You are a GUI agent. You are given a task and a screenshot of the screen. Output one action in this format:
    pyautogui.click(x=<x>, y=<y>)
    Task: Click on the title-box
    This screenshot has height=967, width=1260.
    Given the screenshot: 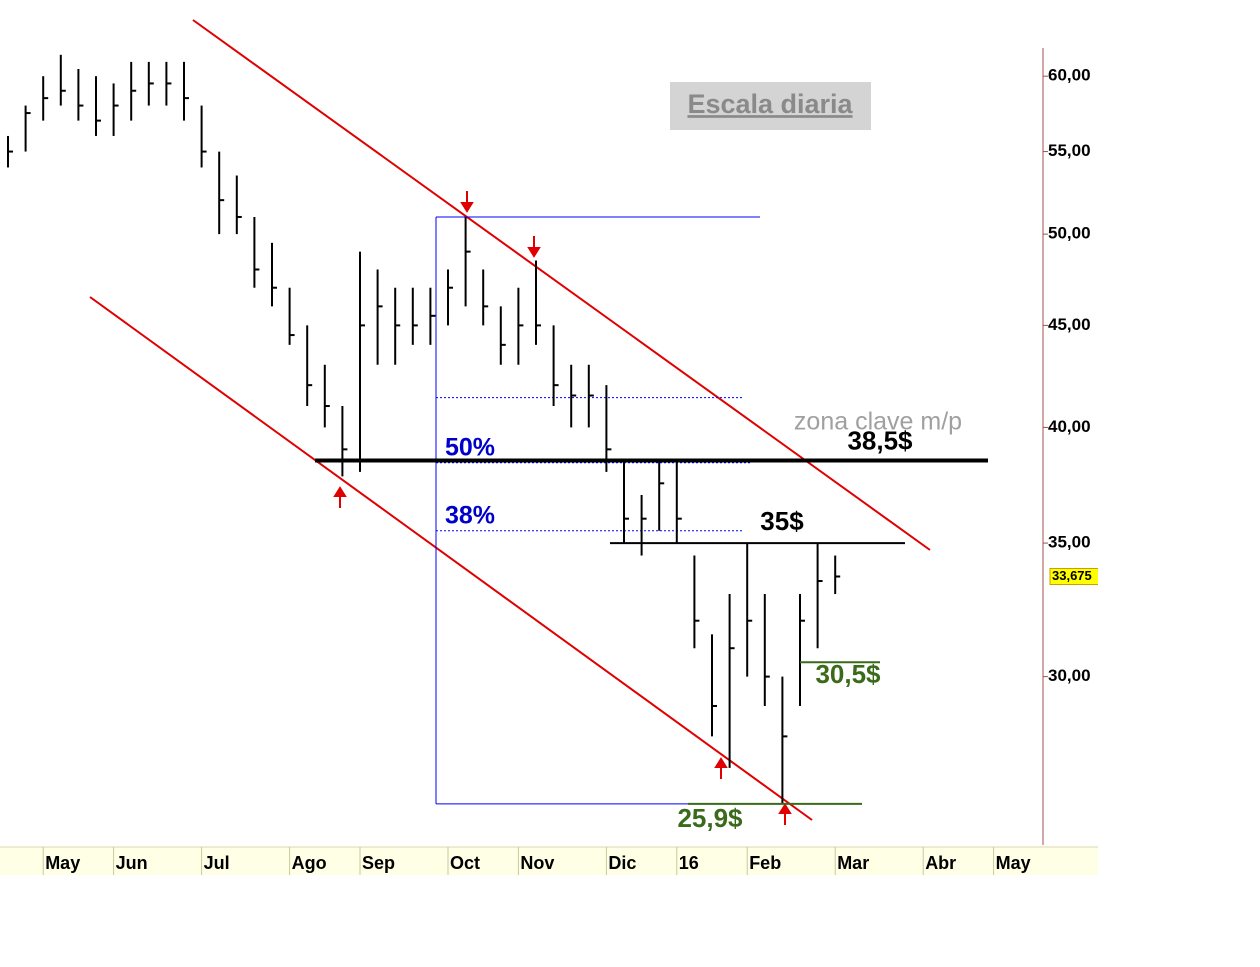 What is the action you would take?
    pyautogui.click(x=770, y=106)
    